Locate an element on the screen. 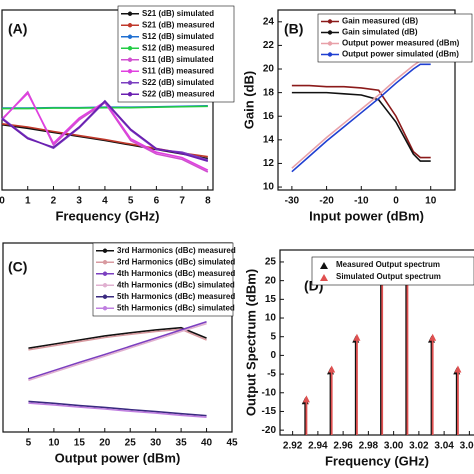 This screenshot has height=474, width=474. y-tick-label: 14 is located at coordinates (269, 139).